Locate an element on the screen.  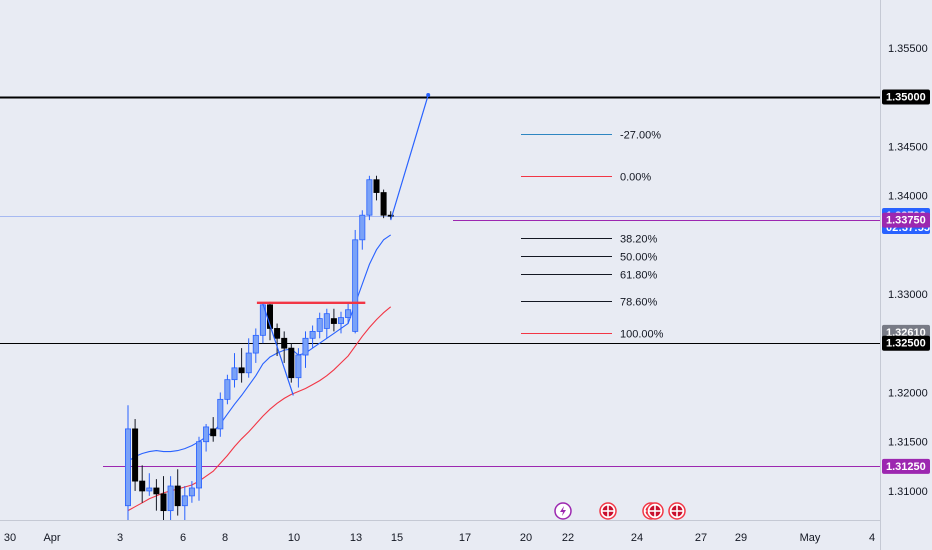
fib-level-label: 61.80% is located at coordinates (639, 276).